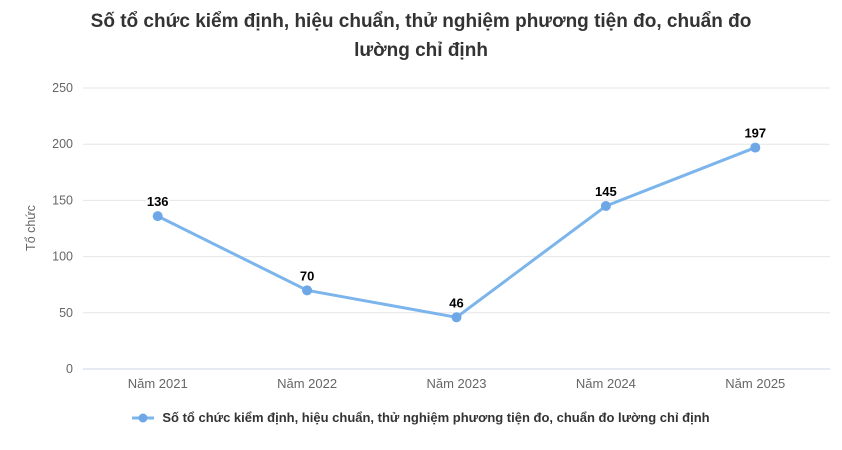 The width and height of the screenshot is (842, 450). Describe the element at coordinates (158, 383) in the screenshot. I see `x-tick-label: Năm 2021` at that location.